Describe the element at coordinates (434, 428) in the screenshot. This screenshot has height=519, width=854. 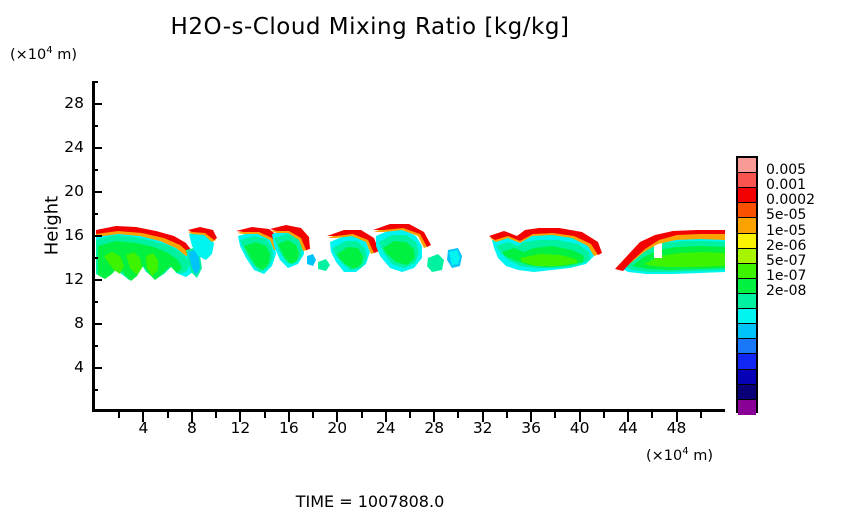
I see `x-tick-label: 28` at that location.